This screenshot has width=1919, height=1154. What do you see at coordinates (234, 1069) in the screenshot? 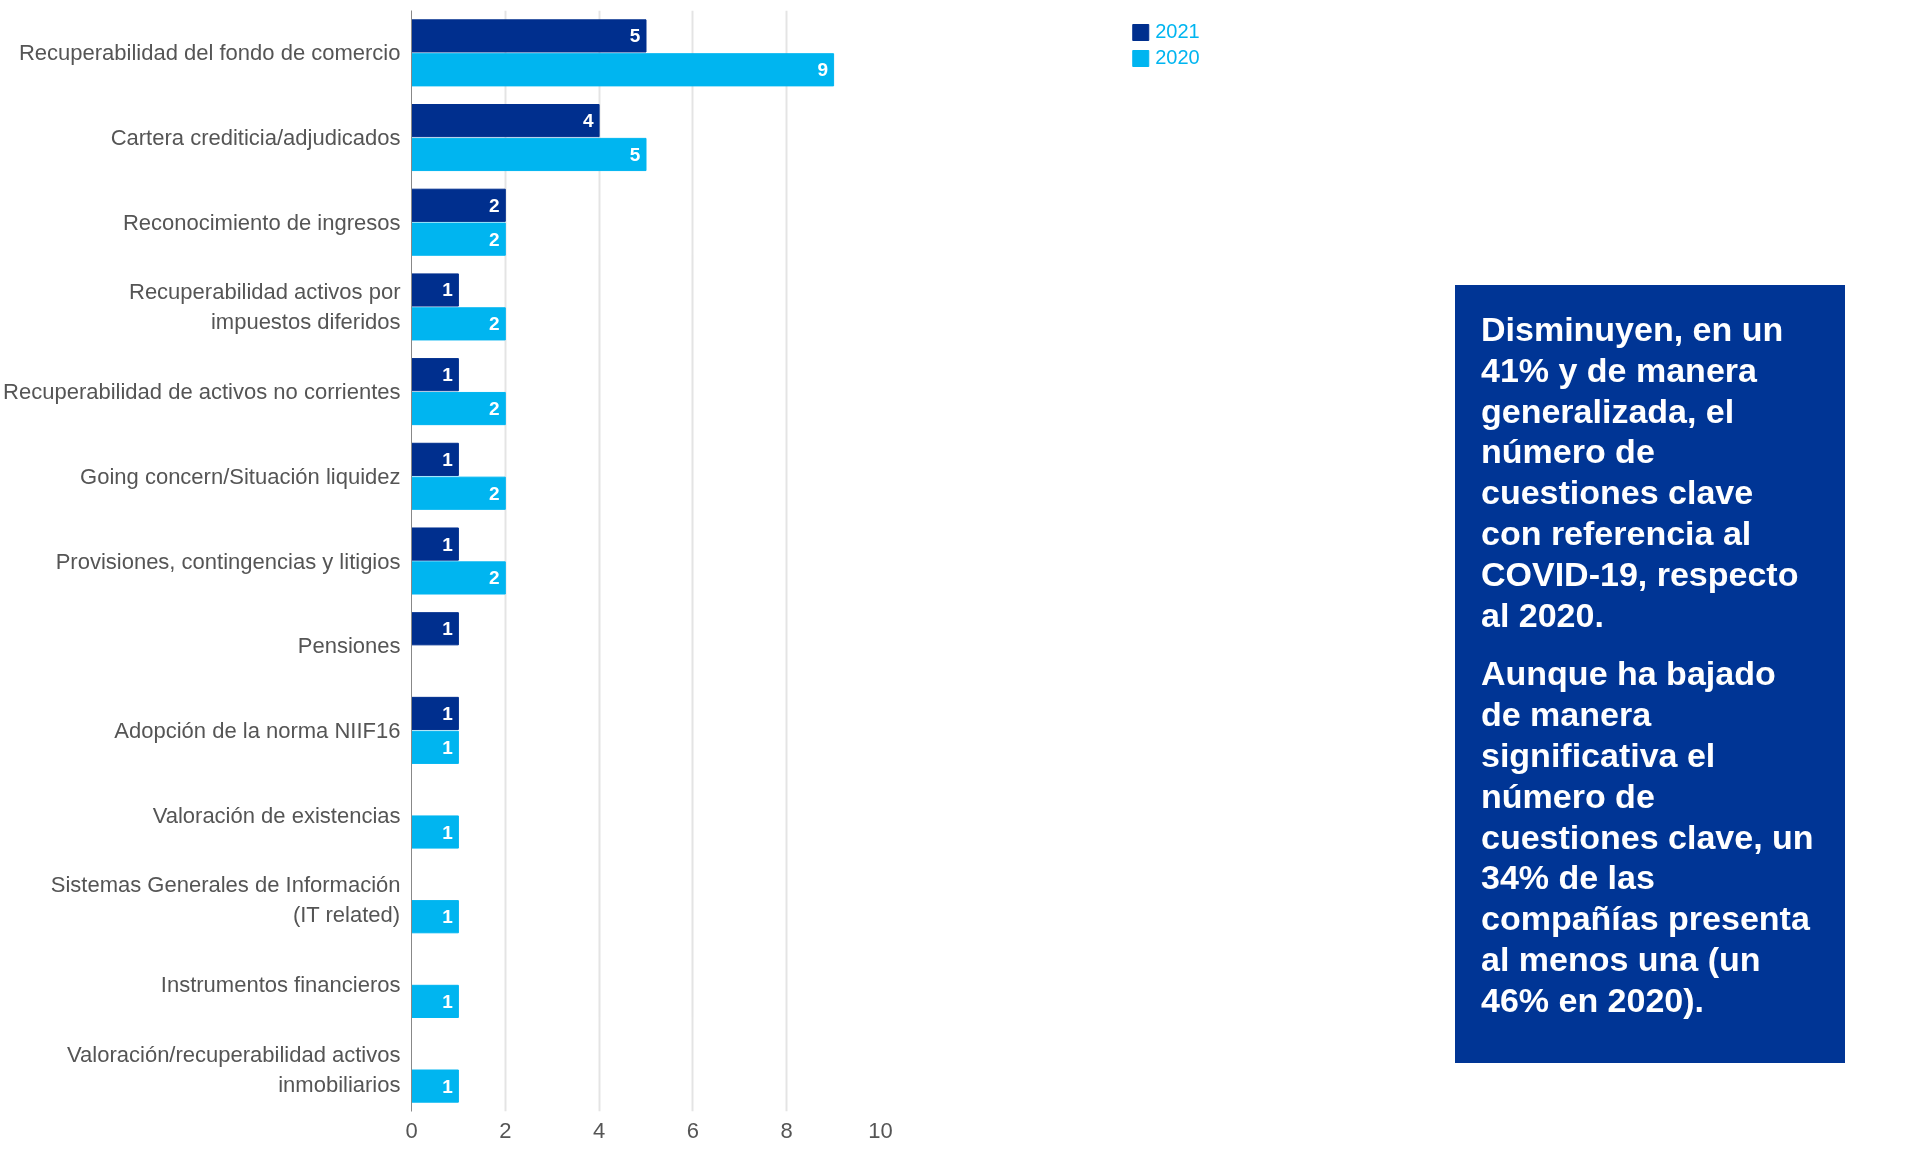
I see `y-tick-label: Valoración/recuperabilidad activos inmobiliarios` at bounding box center [234, 1069].